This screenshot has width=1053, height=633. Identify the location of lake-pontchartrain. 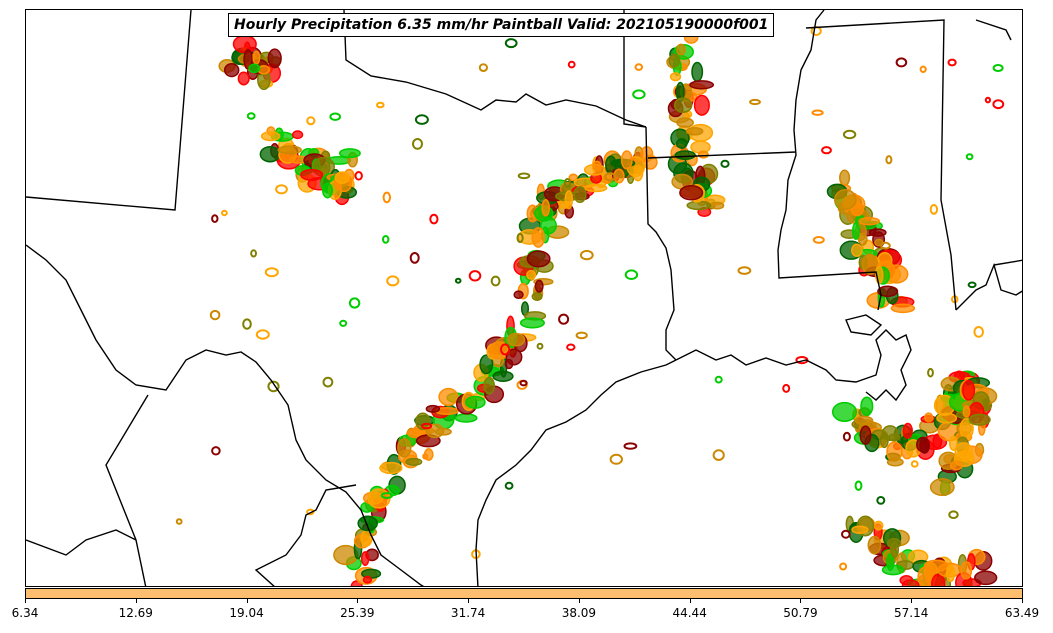
(864, 325).